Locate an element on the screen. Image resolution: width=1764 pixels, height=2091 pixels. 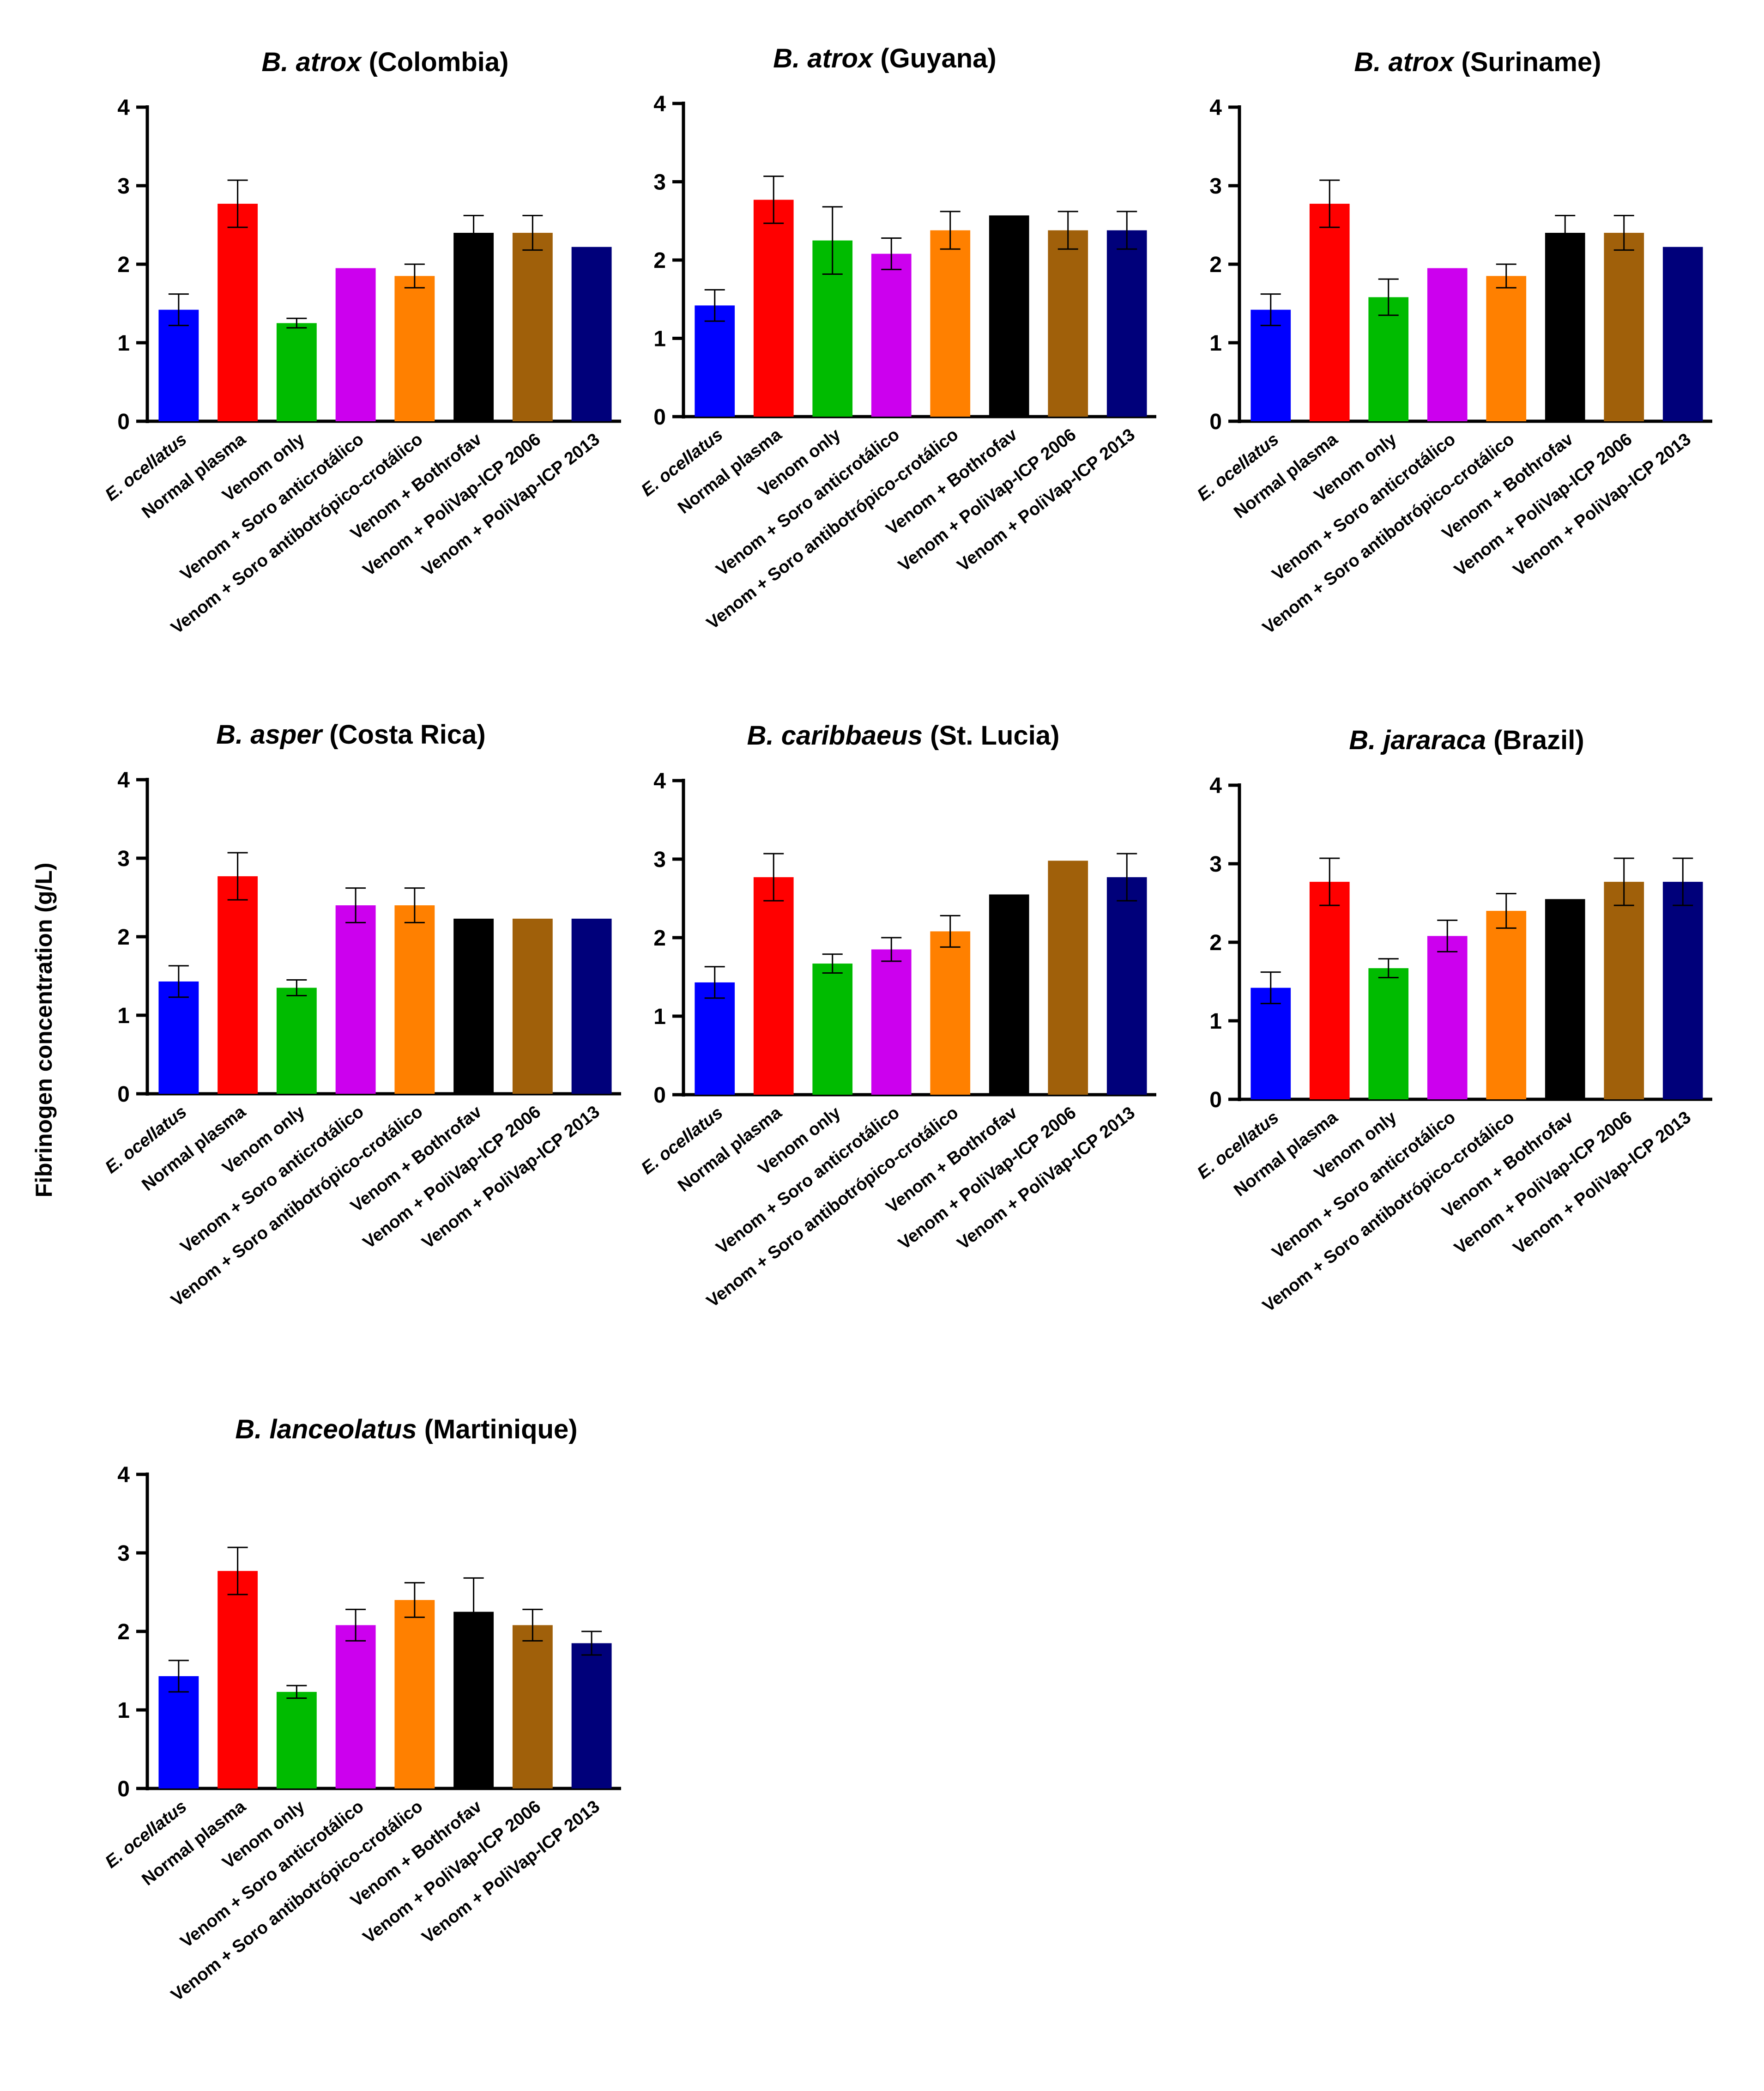
chart-title-species: B. atrox is located at coordinates (823, 58).